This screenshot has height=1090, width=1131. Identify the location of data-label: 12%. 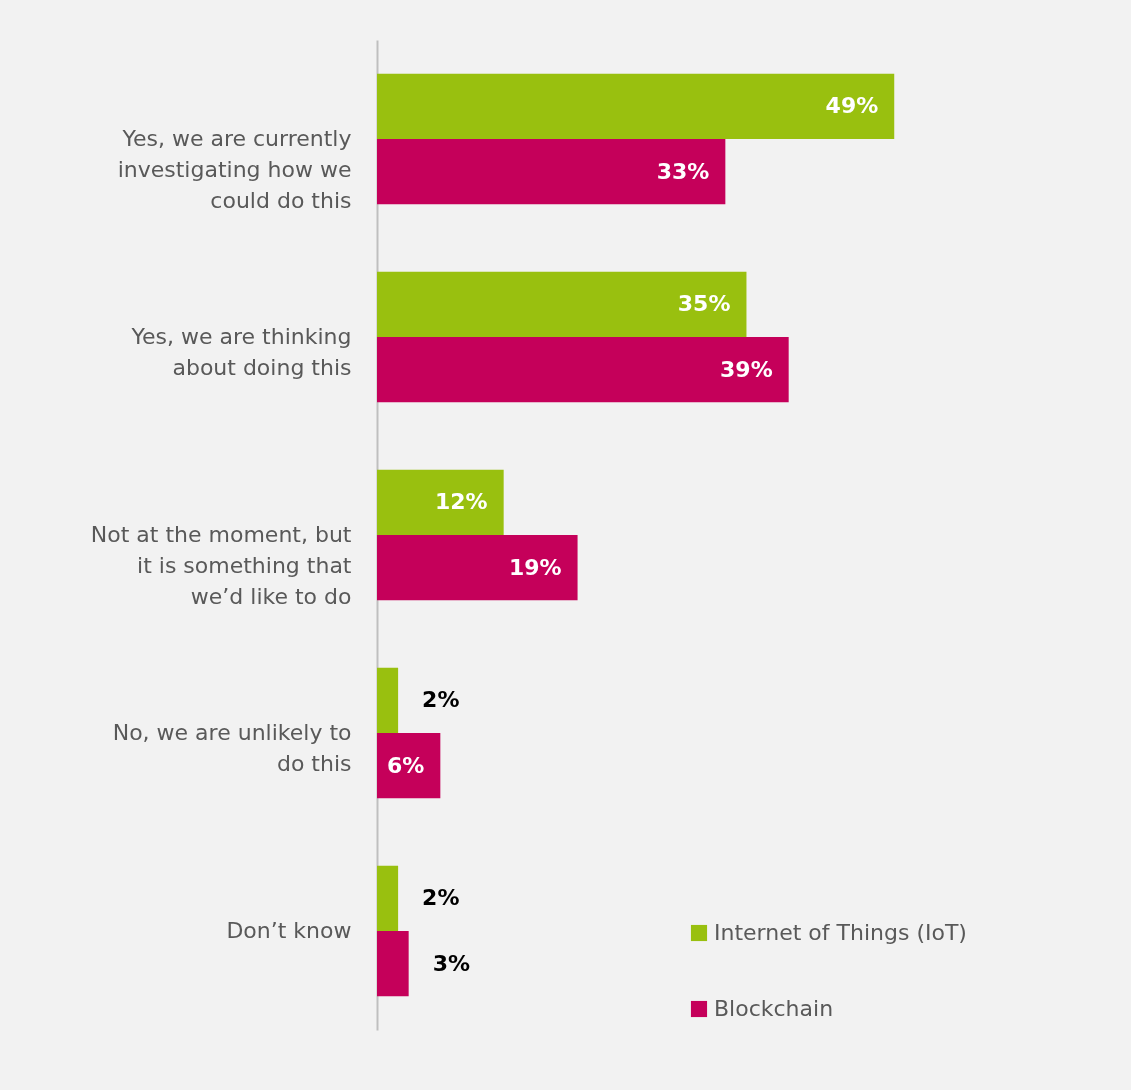
(461, 502).